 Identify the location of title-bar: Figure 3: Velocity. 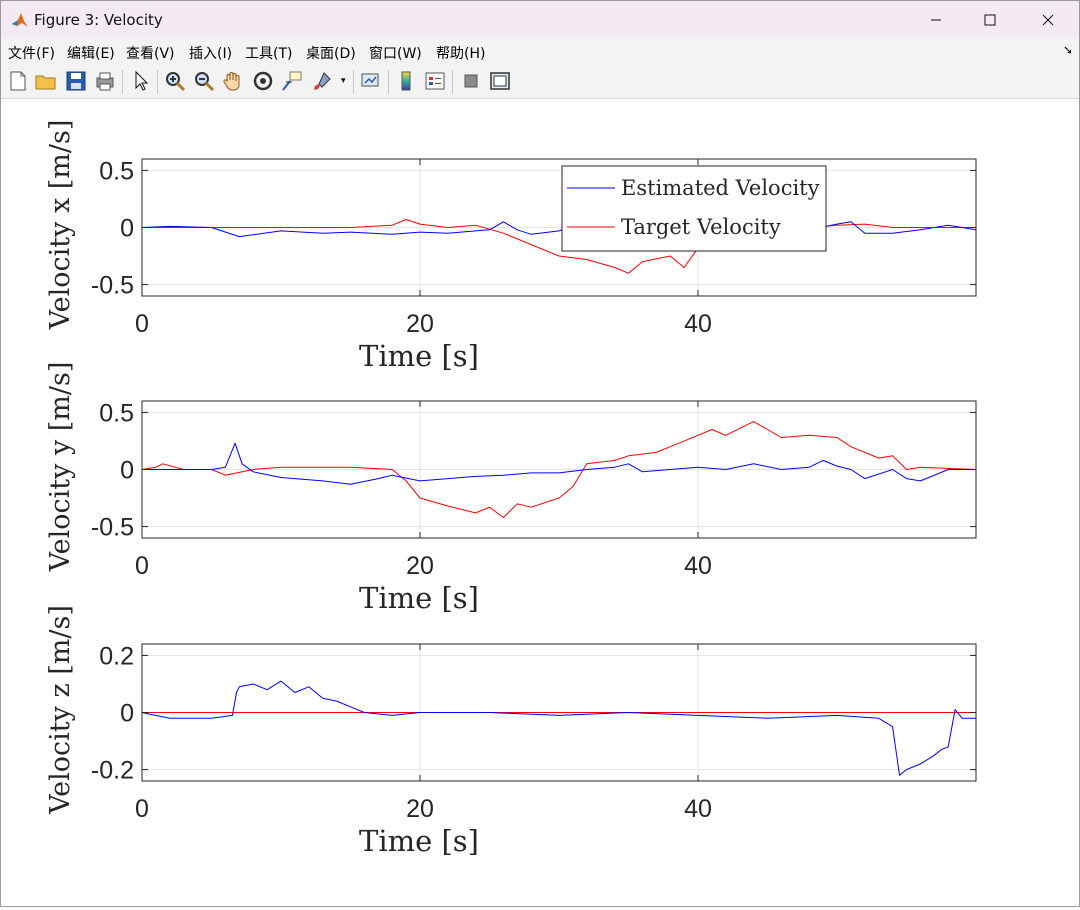
(540, 20).